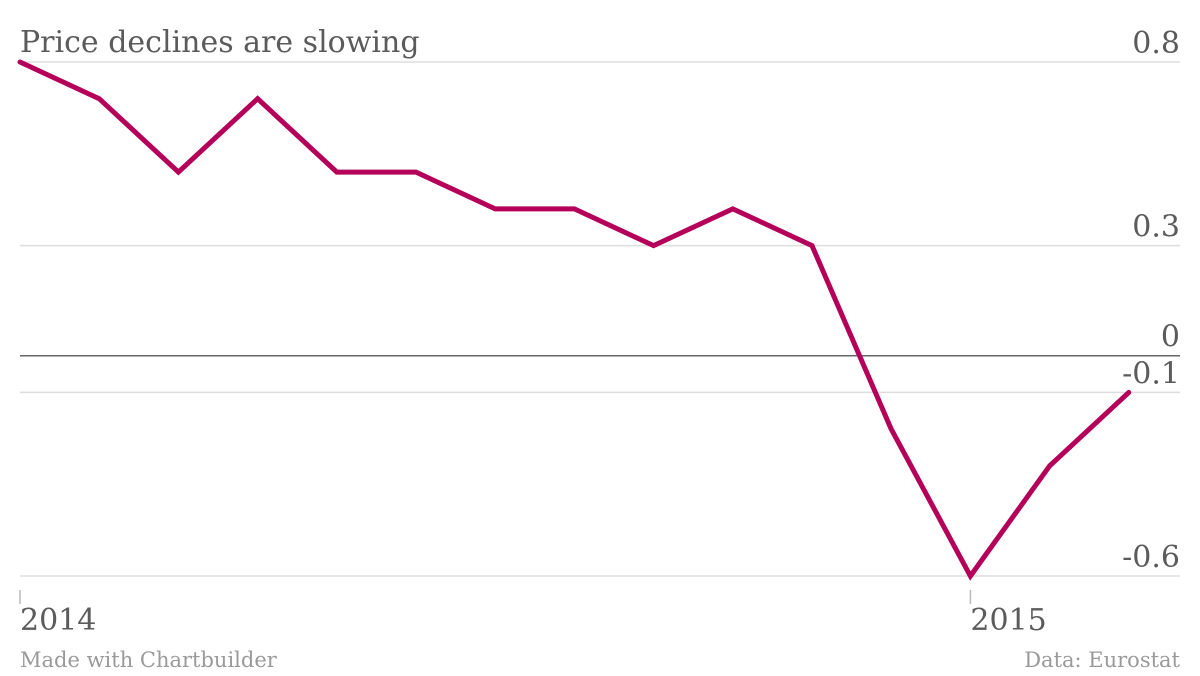 The image size is (1200, 676). I want to click on footer-source: Data: Eurostat, so click(1102, 660).